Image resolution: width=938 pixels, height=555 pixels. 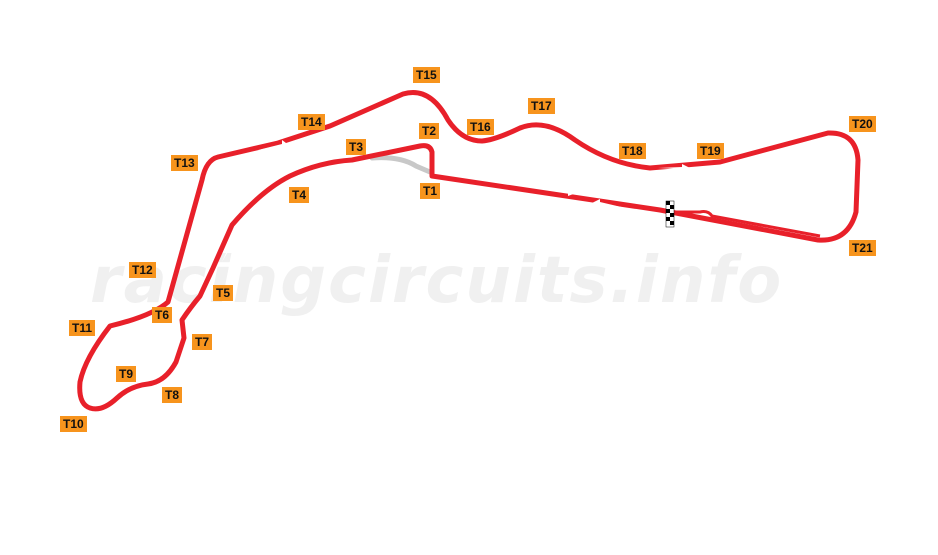 I want to click on turn-label-t21: T21, so click(x=862, y=248).